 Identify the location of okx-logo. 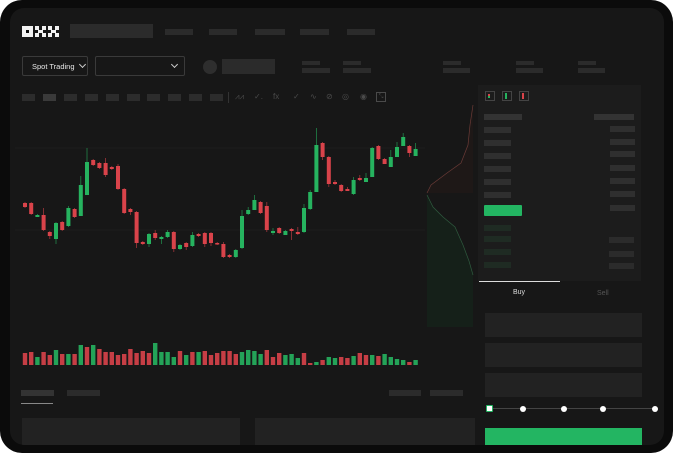
(40, 31).